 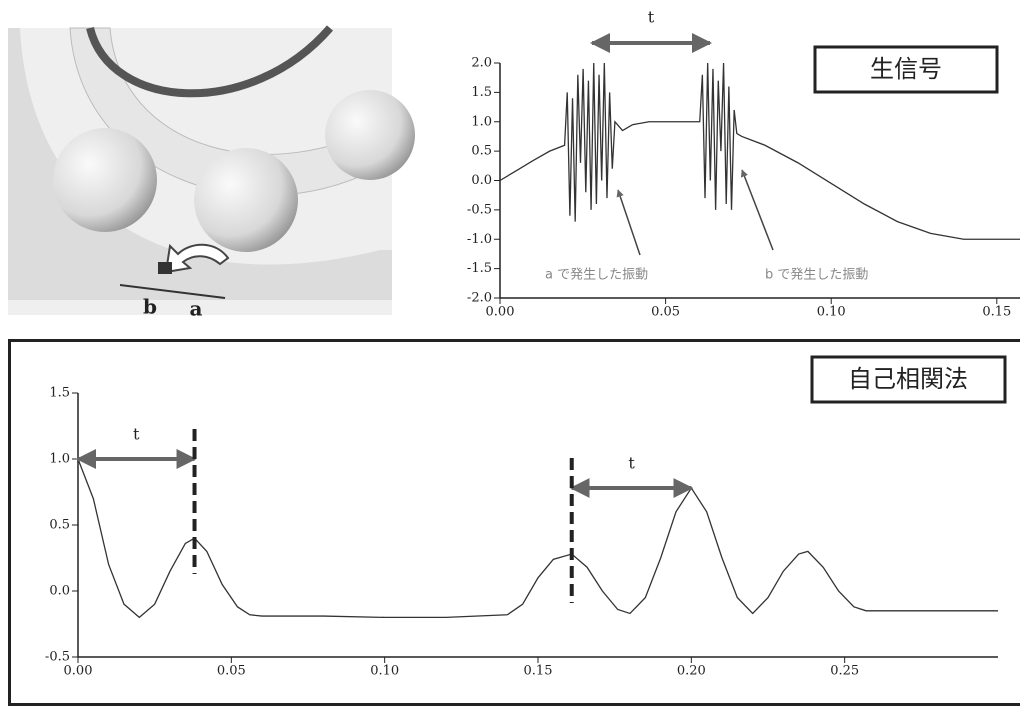 I want to click on inner-ring, so click(x=210, y=61).